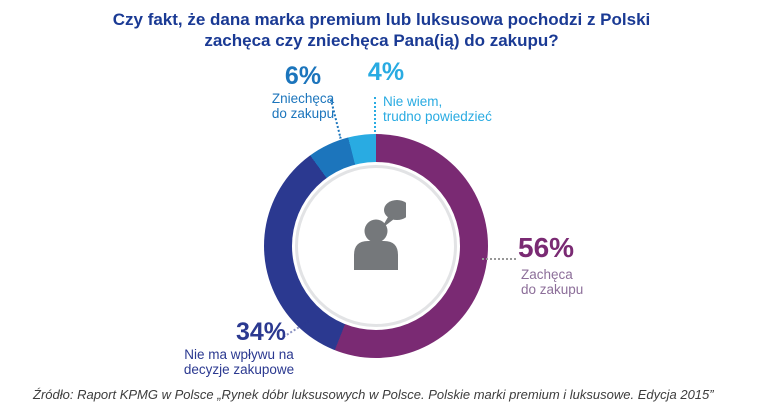 The width and height of the screenshot is (763, 416). What do you see at coordinates (303, 113) in the screenshot?
I see `label-discourage-line2: do zakupu` at bounding box center [303, 113].